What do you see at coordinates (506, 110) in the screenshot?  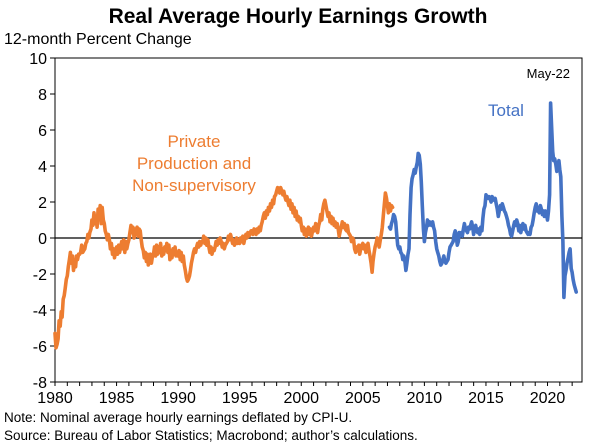 I see `series-label: Total` at bounding box center [506, 110].